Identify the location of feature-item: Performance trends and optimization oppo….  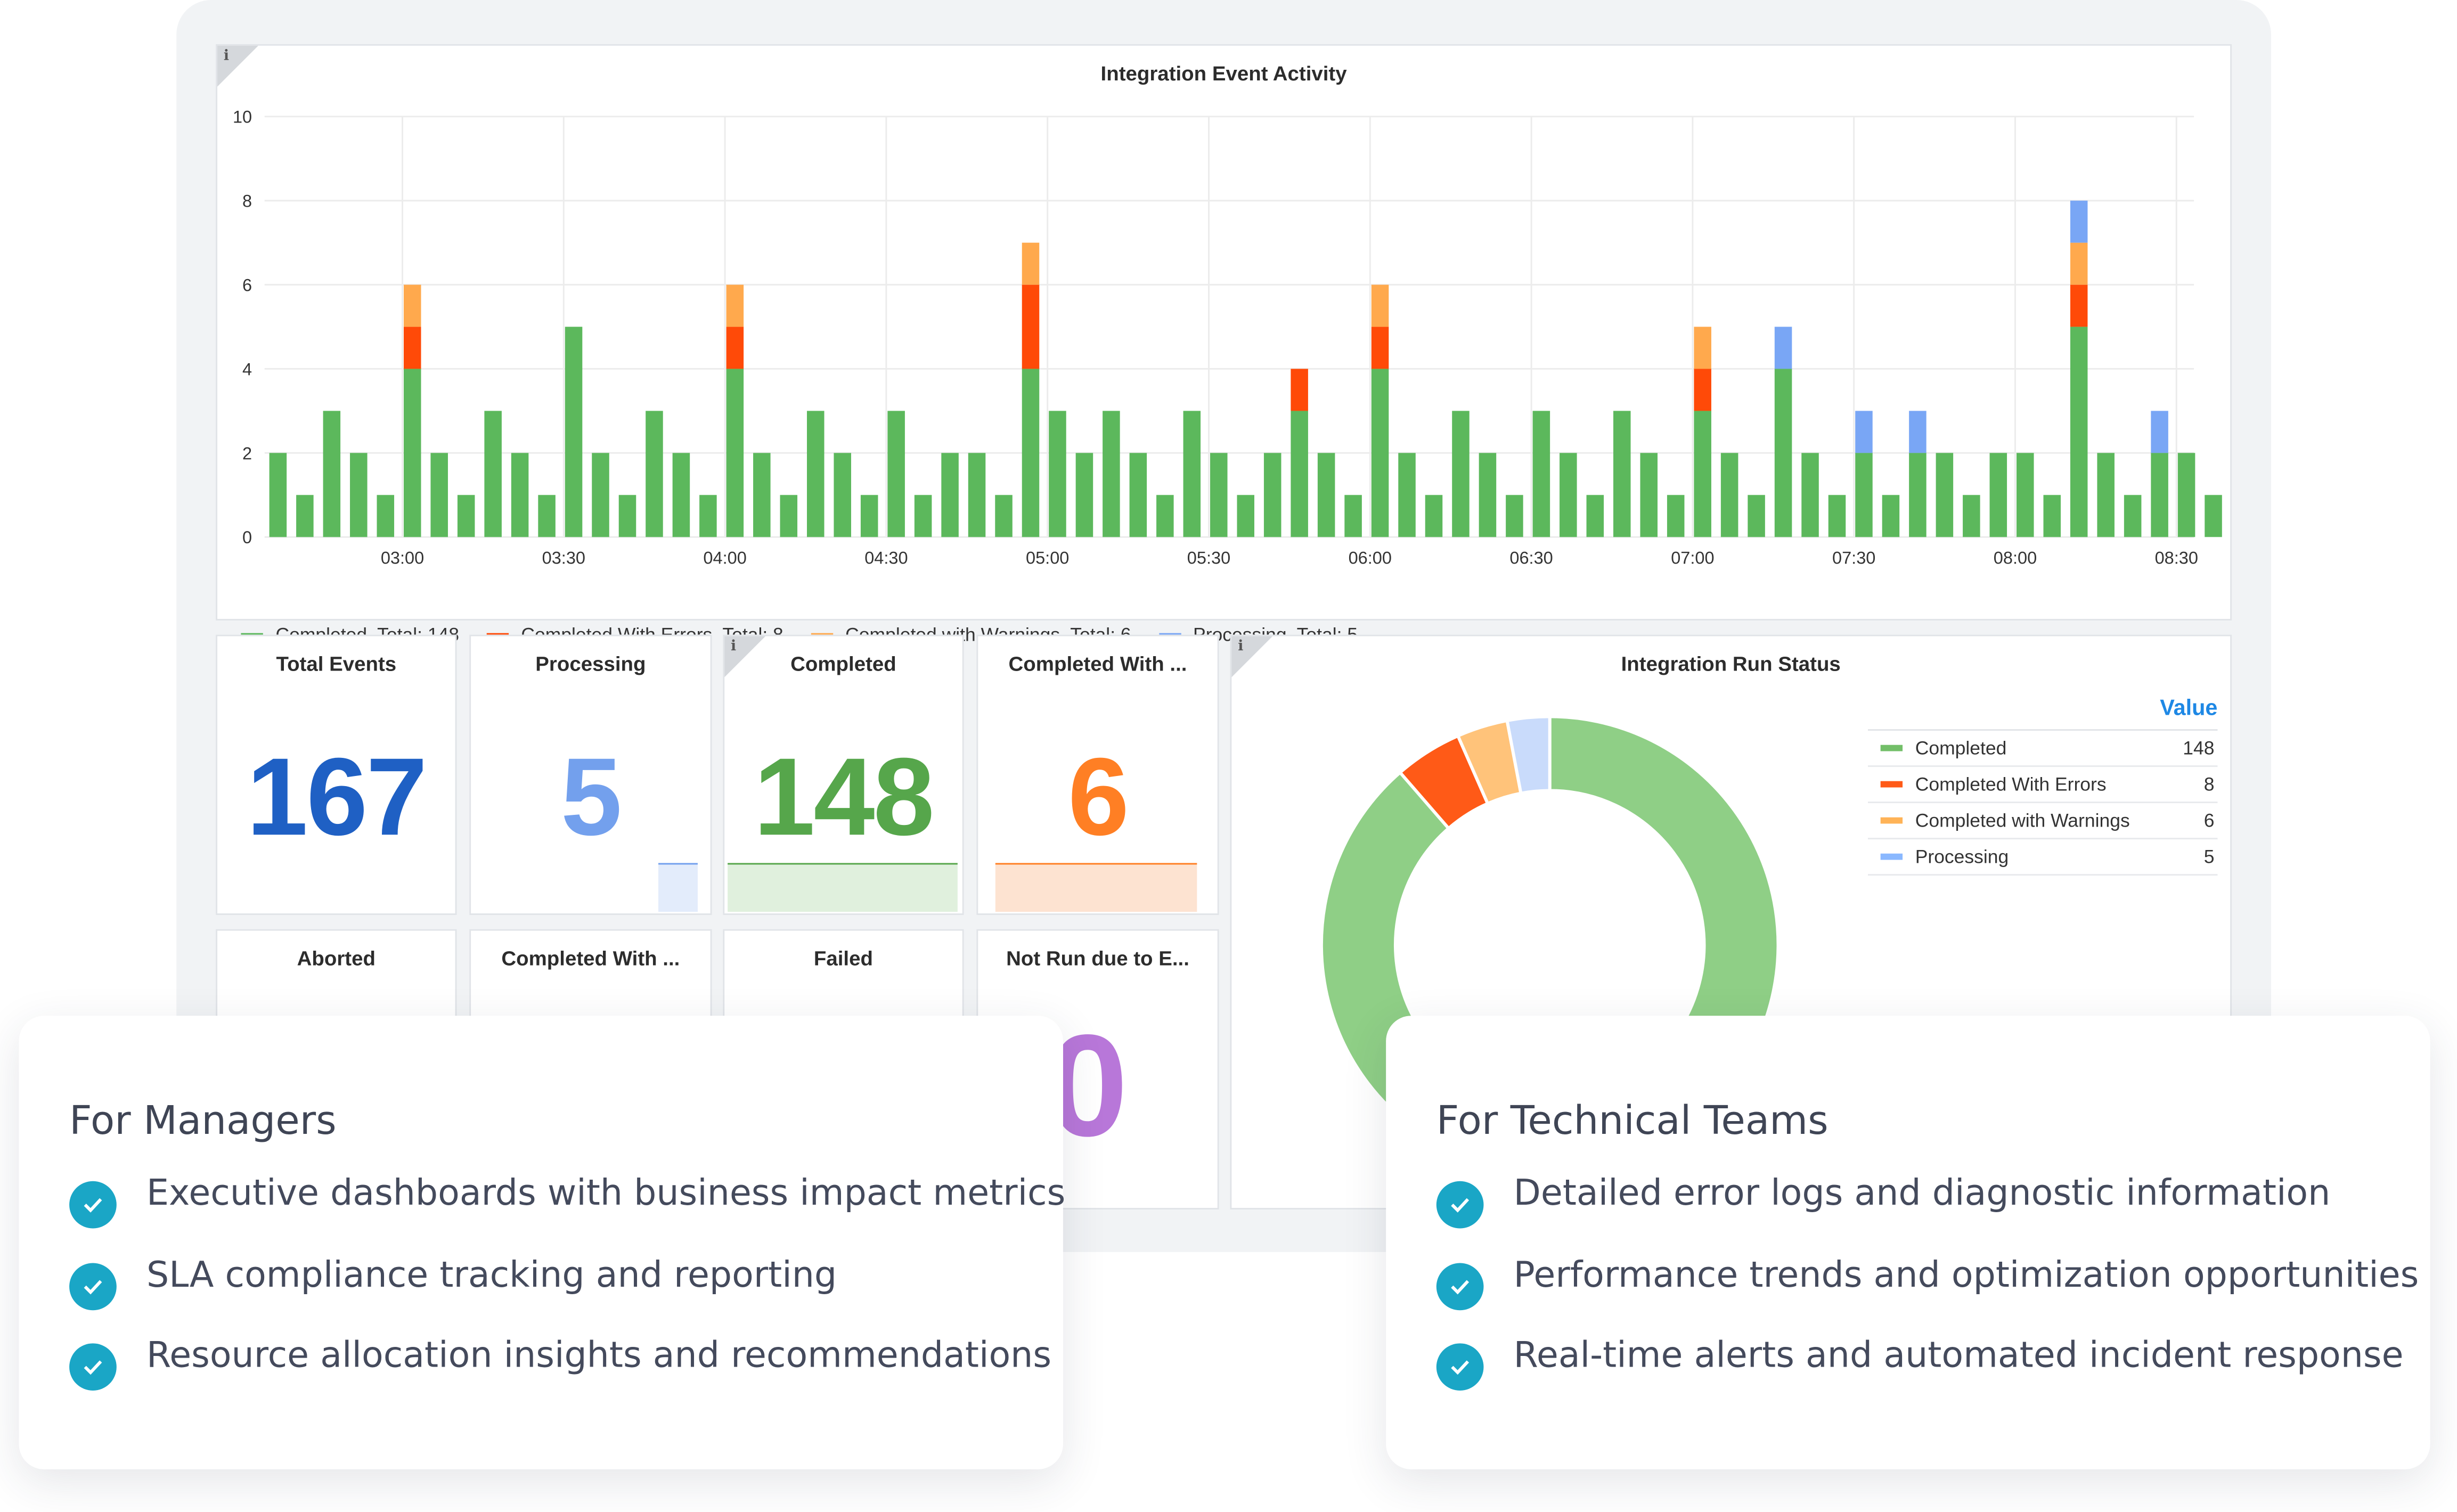
(1927, 1291).